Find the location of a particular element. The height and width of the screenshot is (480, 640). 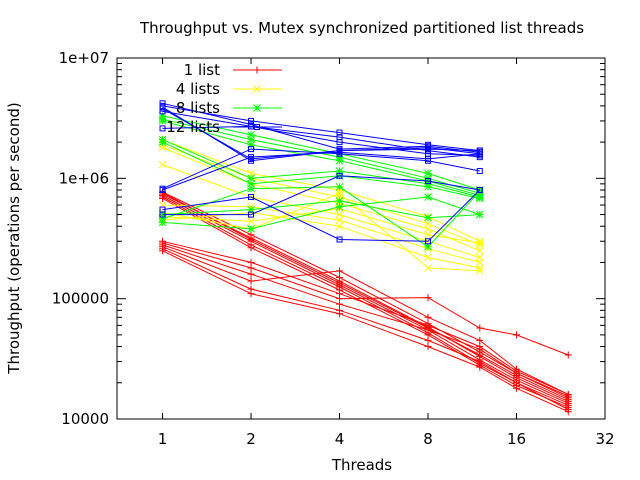

y-tick-label: 1e+06 is located at coordinates (84, 178).